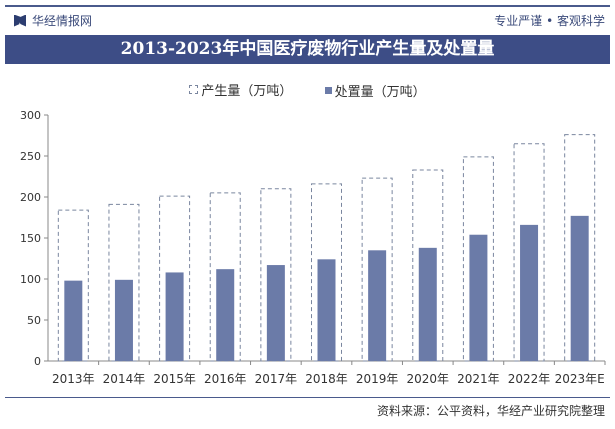  I want to click on top-divider, so click(307, 6).